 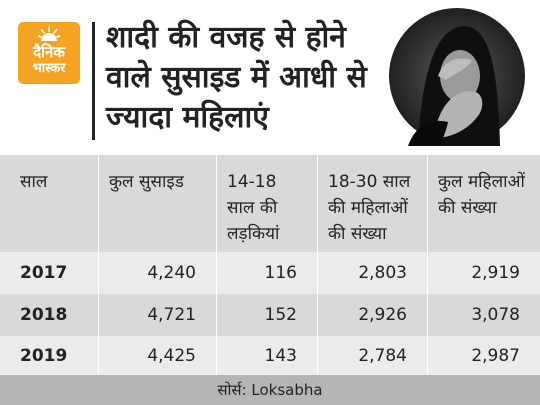 What do you see at coordinates (157, 355) in the screenshot?
I see `cell-total-suicides: 4,425` at bounding box center [157, 355].